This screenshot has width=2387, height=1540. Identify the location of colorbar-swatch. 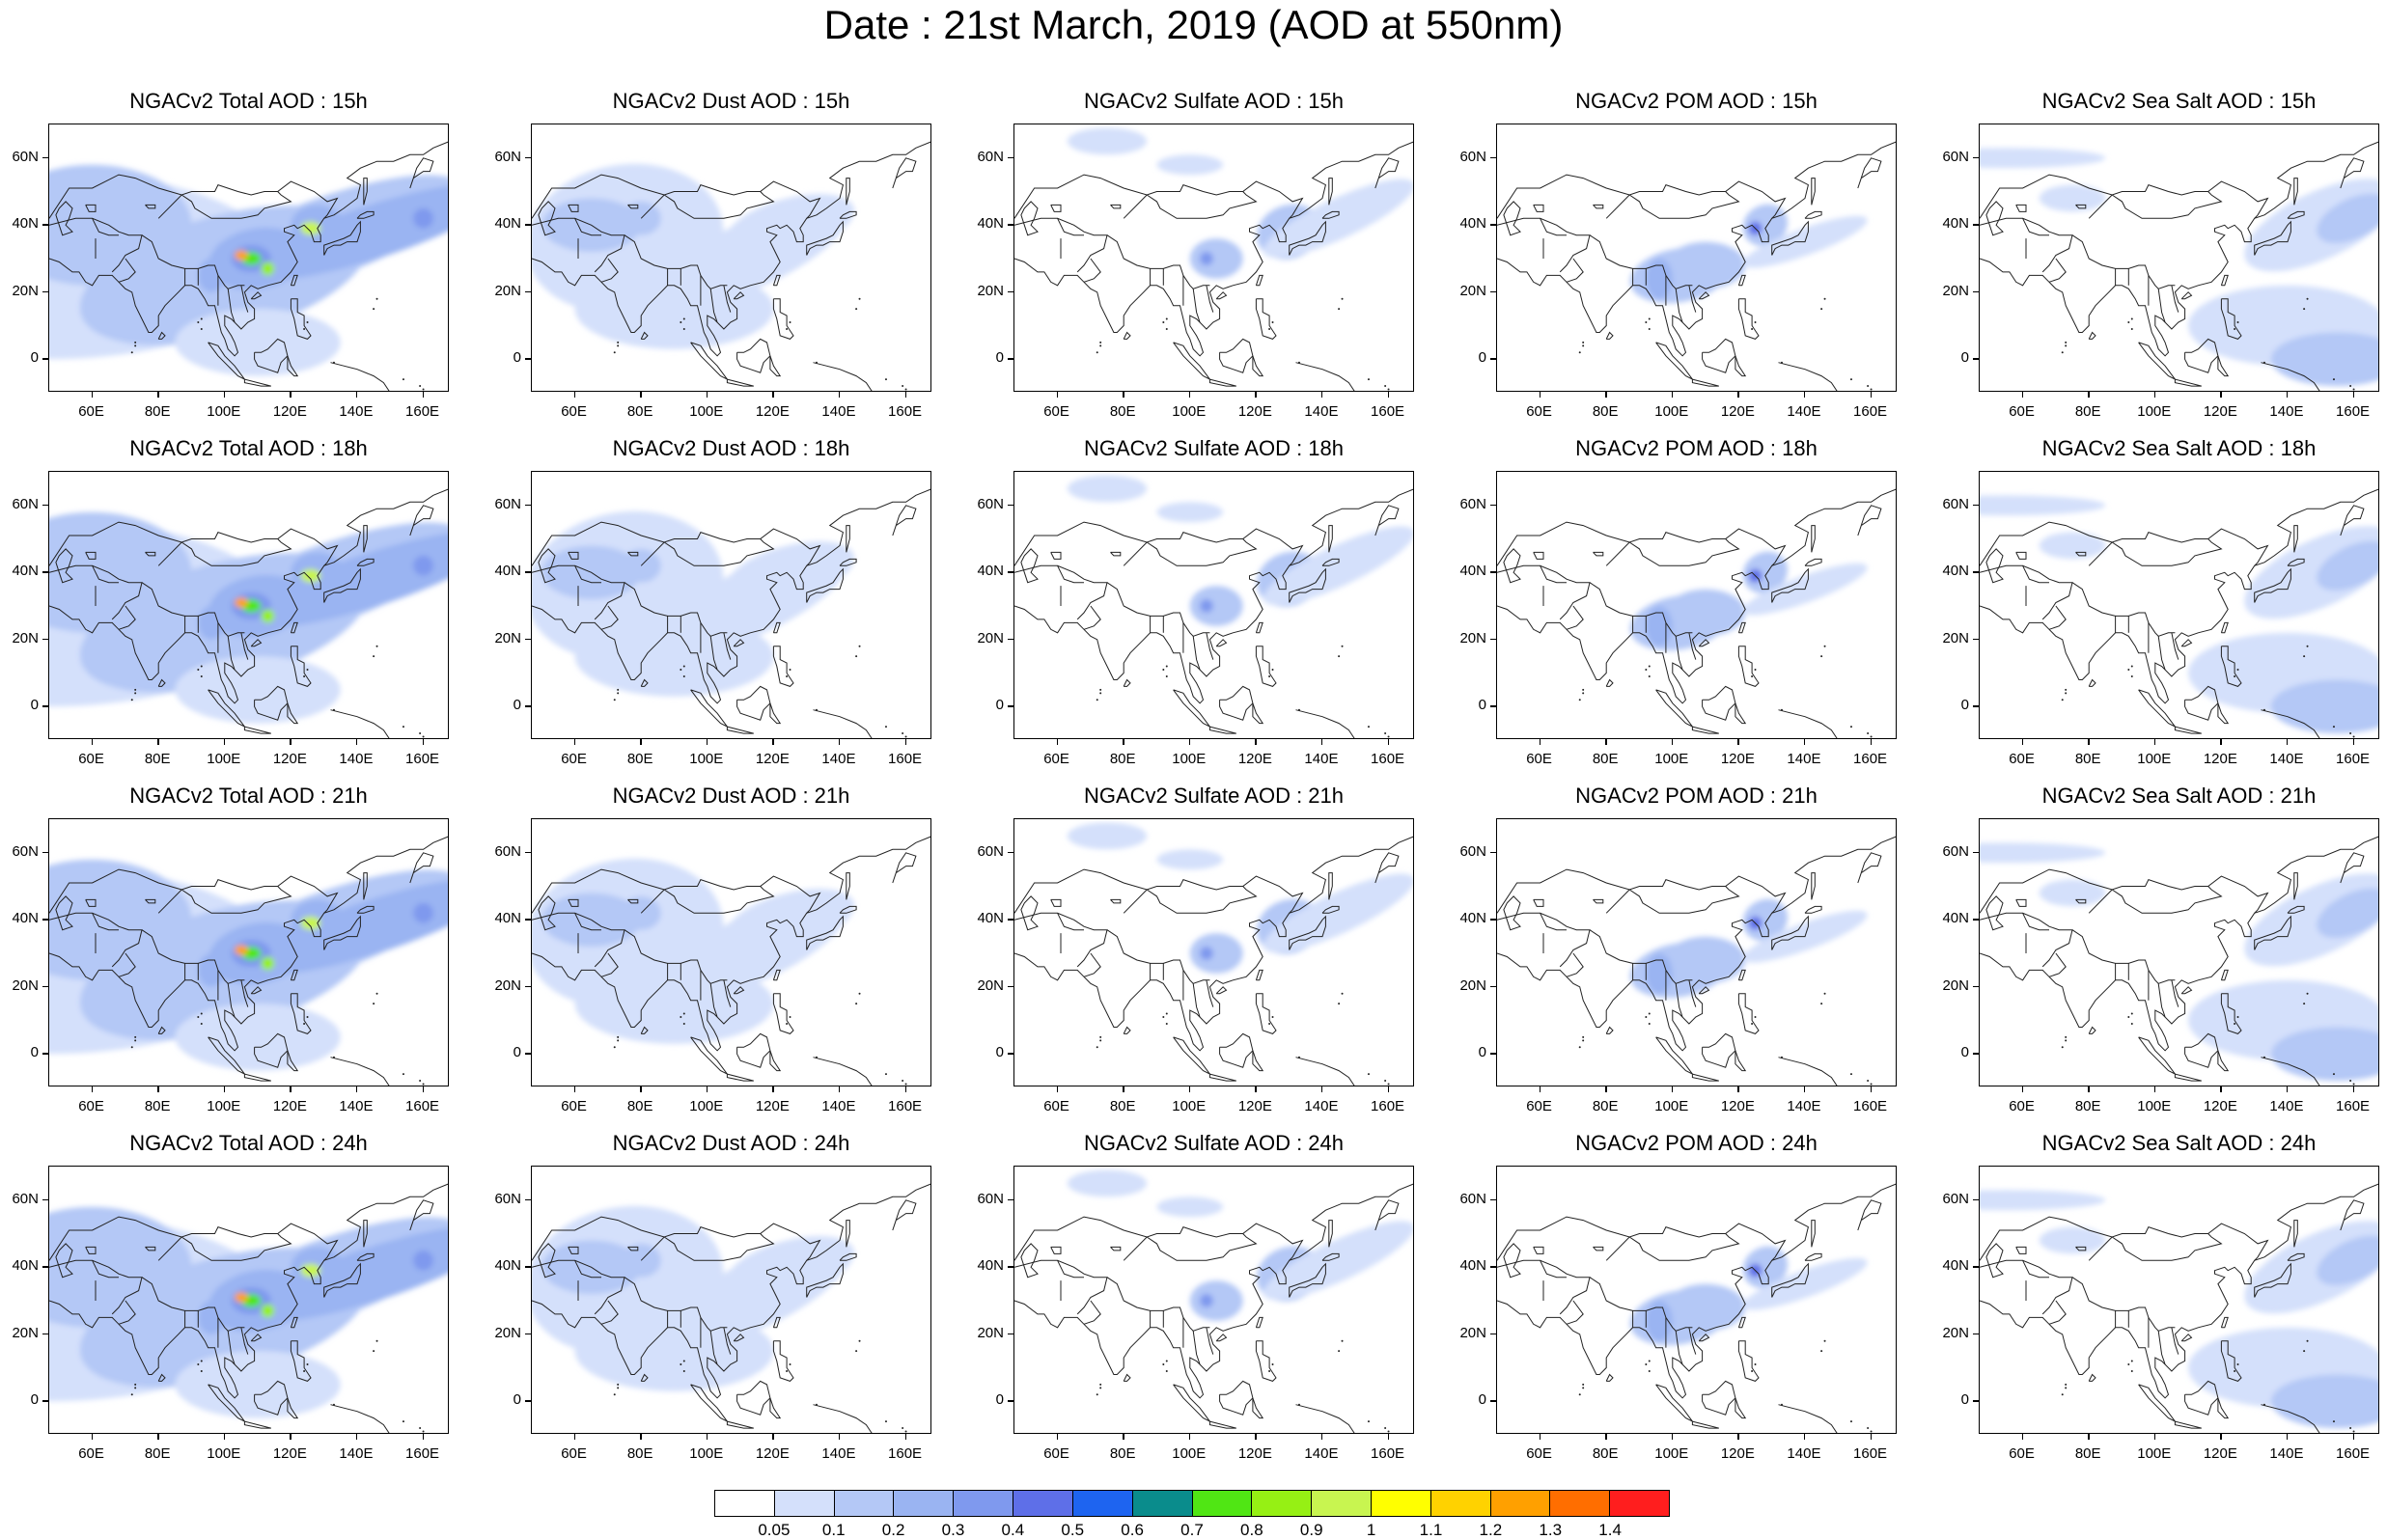
(1460, 1503).